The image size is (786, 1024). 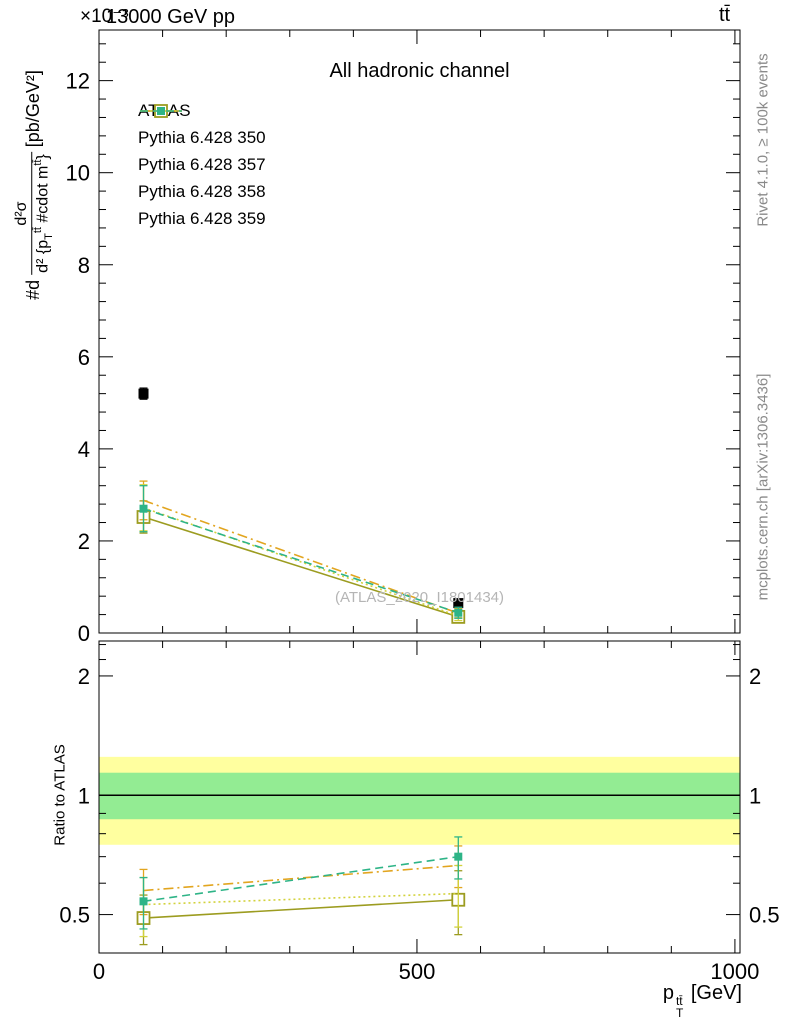 What do you see at coordinates (170, 17) in the screenshot?
I see `beam-energy-title: 13000 GeV pp` at bounding box center [170, 17].